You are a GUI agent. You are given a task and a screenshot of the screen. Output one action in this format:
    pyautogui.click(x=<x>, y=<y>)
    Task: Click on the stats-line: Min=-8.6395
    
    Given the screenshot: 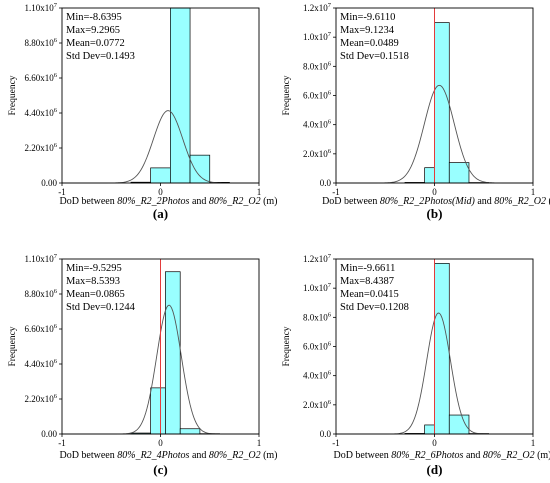 What is the action you would take?
    pyautogui.click(x=94, y=17)
    